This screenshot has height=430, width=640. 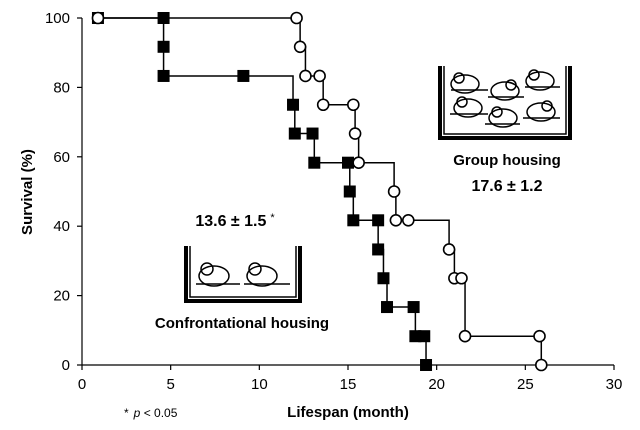 I want to click on x-tick-label: 20, so click(x=436, y=384).